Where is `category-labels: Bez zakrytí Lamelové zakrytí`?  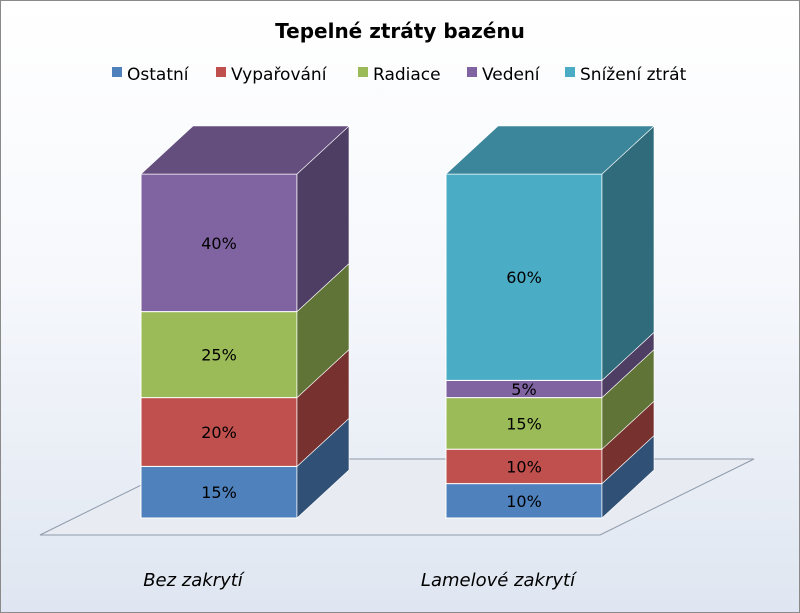
category-labels: Bez zakrytí Lamelové zakrytí is located at coordinates (360, 580).